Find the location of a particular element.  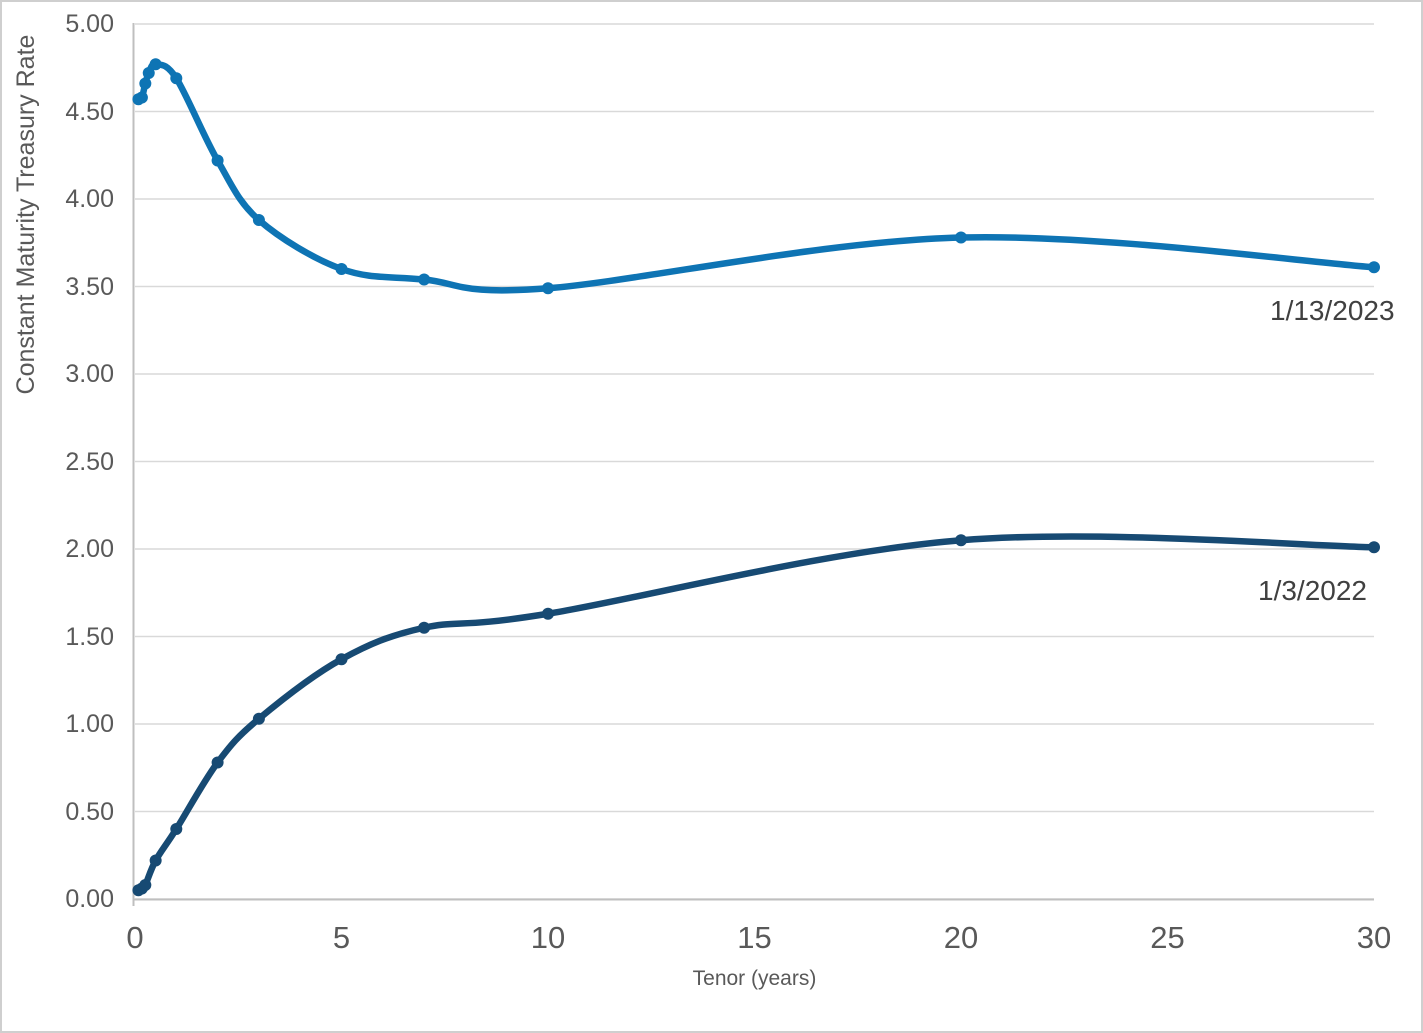

y-tick-label: 4.50 is located at coordinates (89, 111).